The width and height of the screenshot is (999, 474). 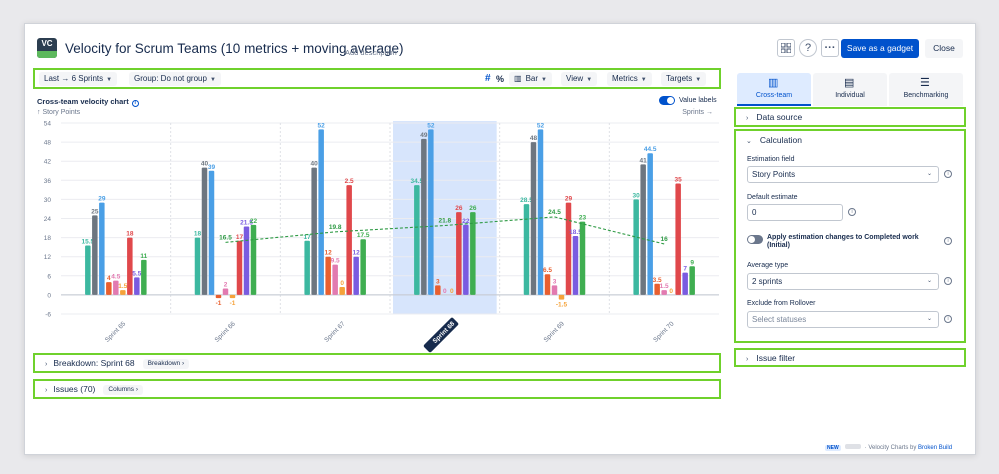 What do you see at coordinates (48, 257) in the screenshot?
I see `y-tick-label: 12` at bounding box center [48, 257].